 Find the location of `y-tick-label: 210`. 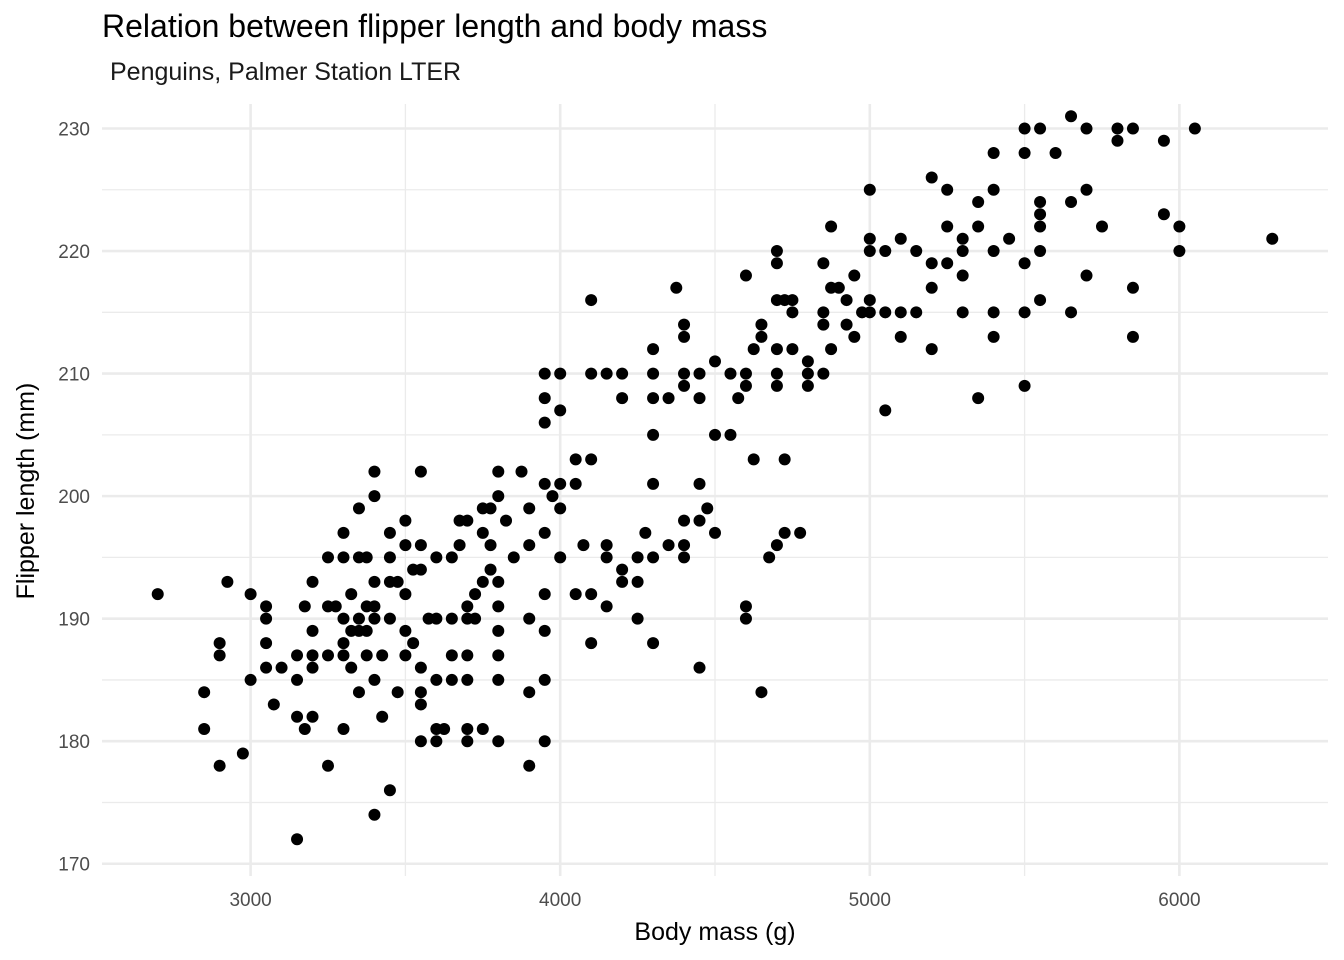

y-tick-label: 210 is located at coordinates (74, 375).